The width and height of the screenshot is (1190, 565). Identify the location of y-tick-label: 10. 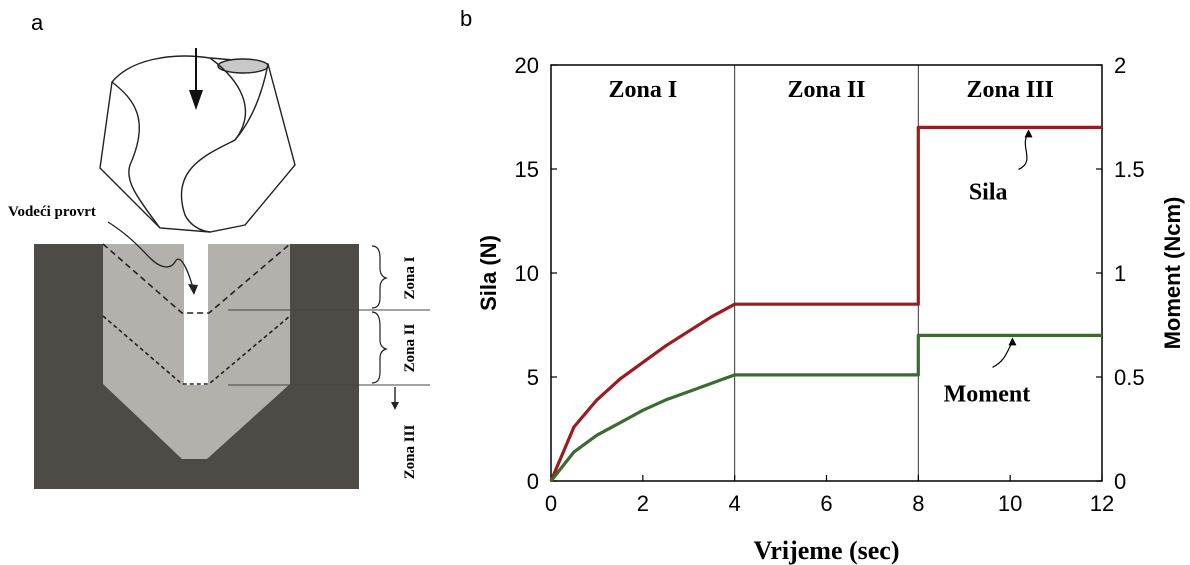
(527, 273).